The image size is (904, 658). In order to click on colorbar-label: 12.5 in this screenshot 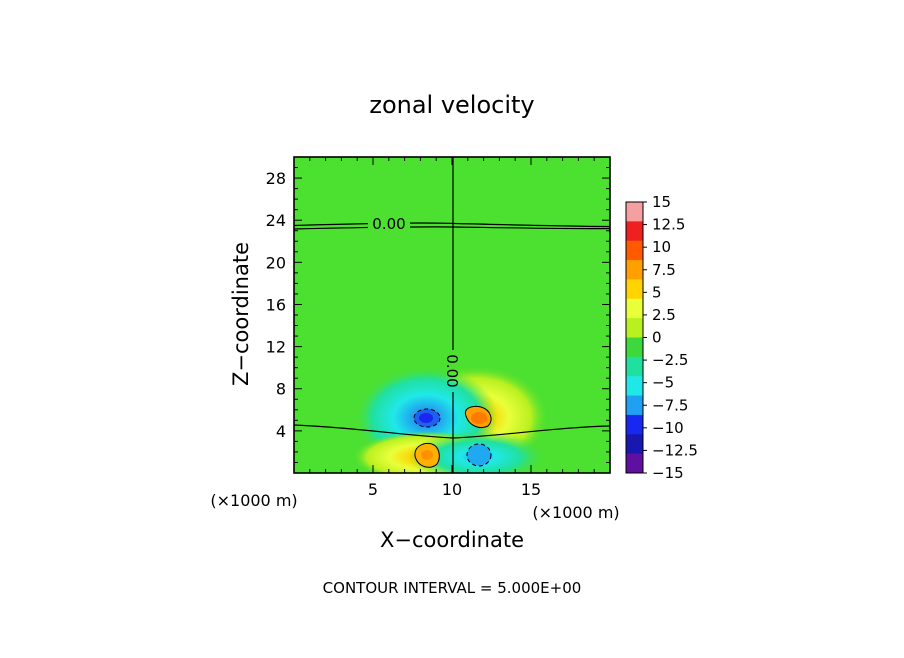, I will do `click(668, 225)`.